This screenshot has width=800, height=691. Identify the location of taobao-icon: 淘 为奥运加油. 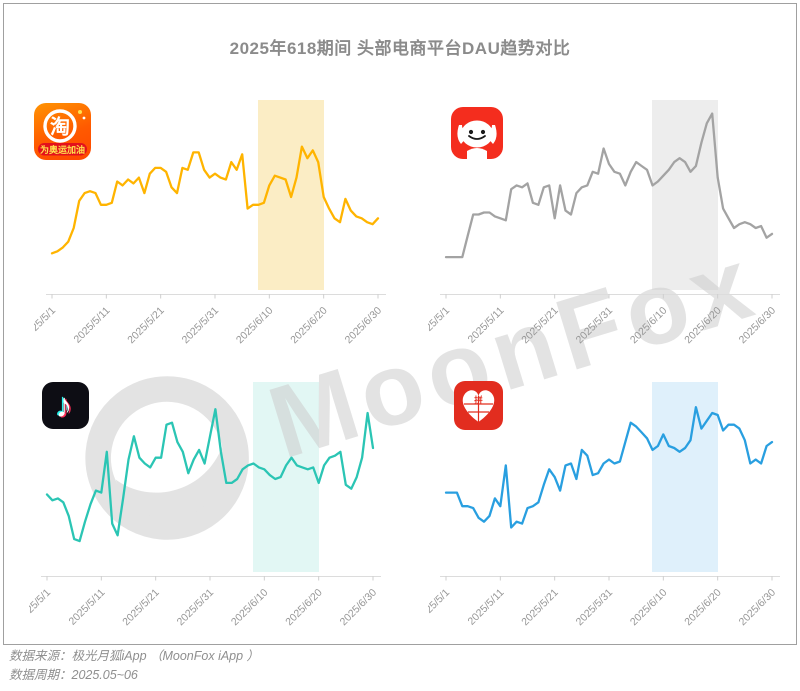
(62, 131).